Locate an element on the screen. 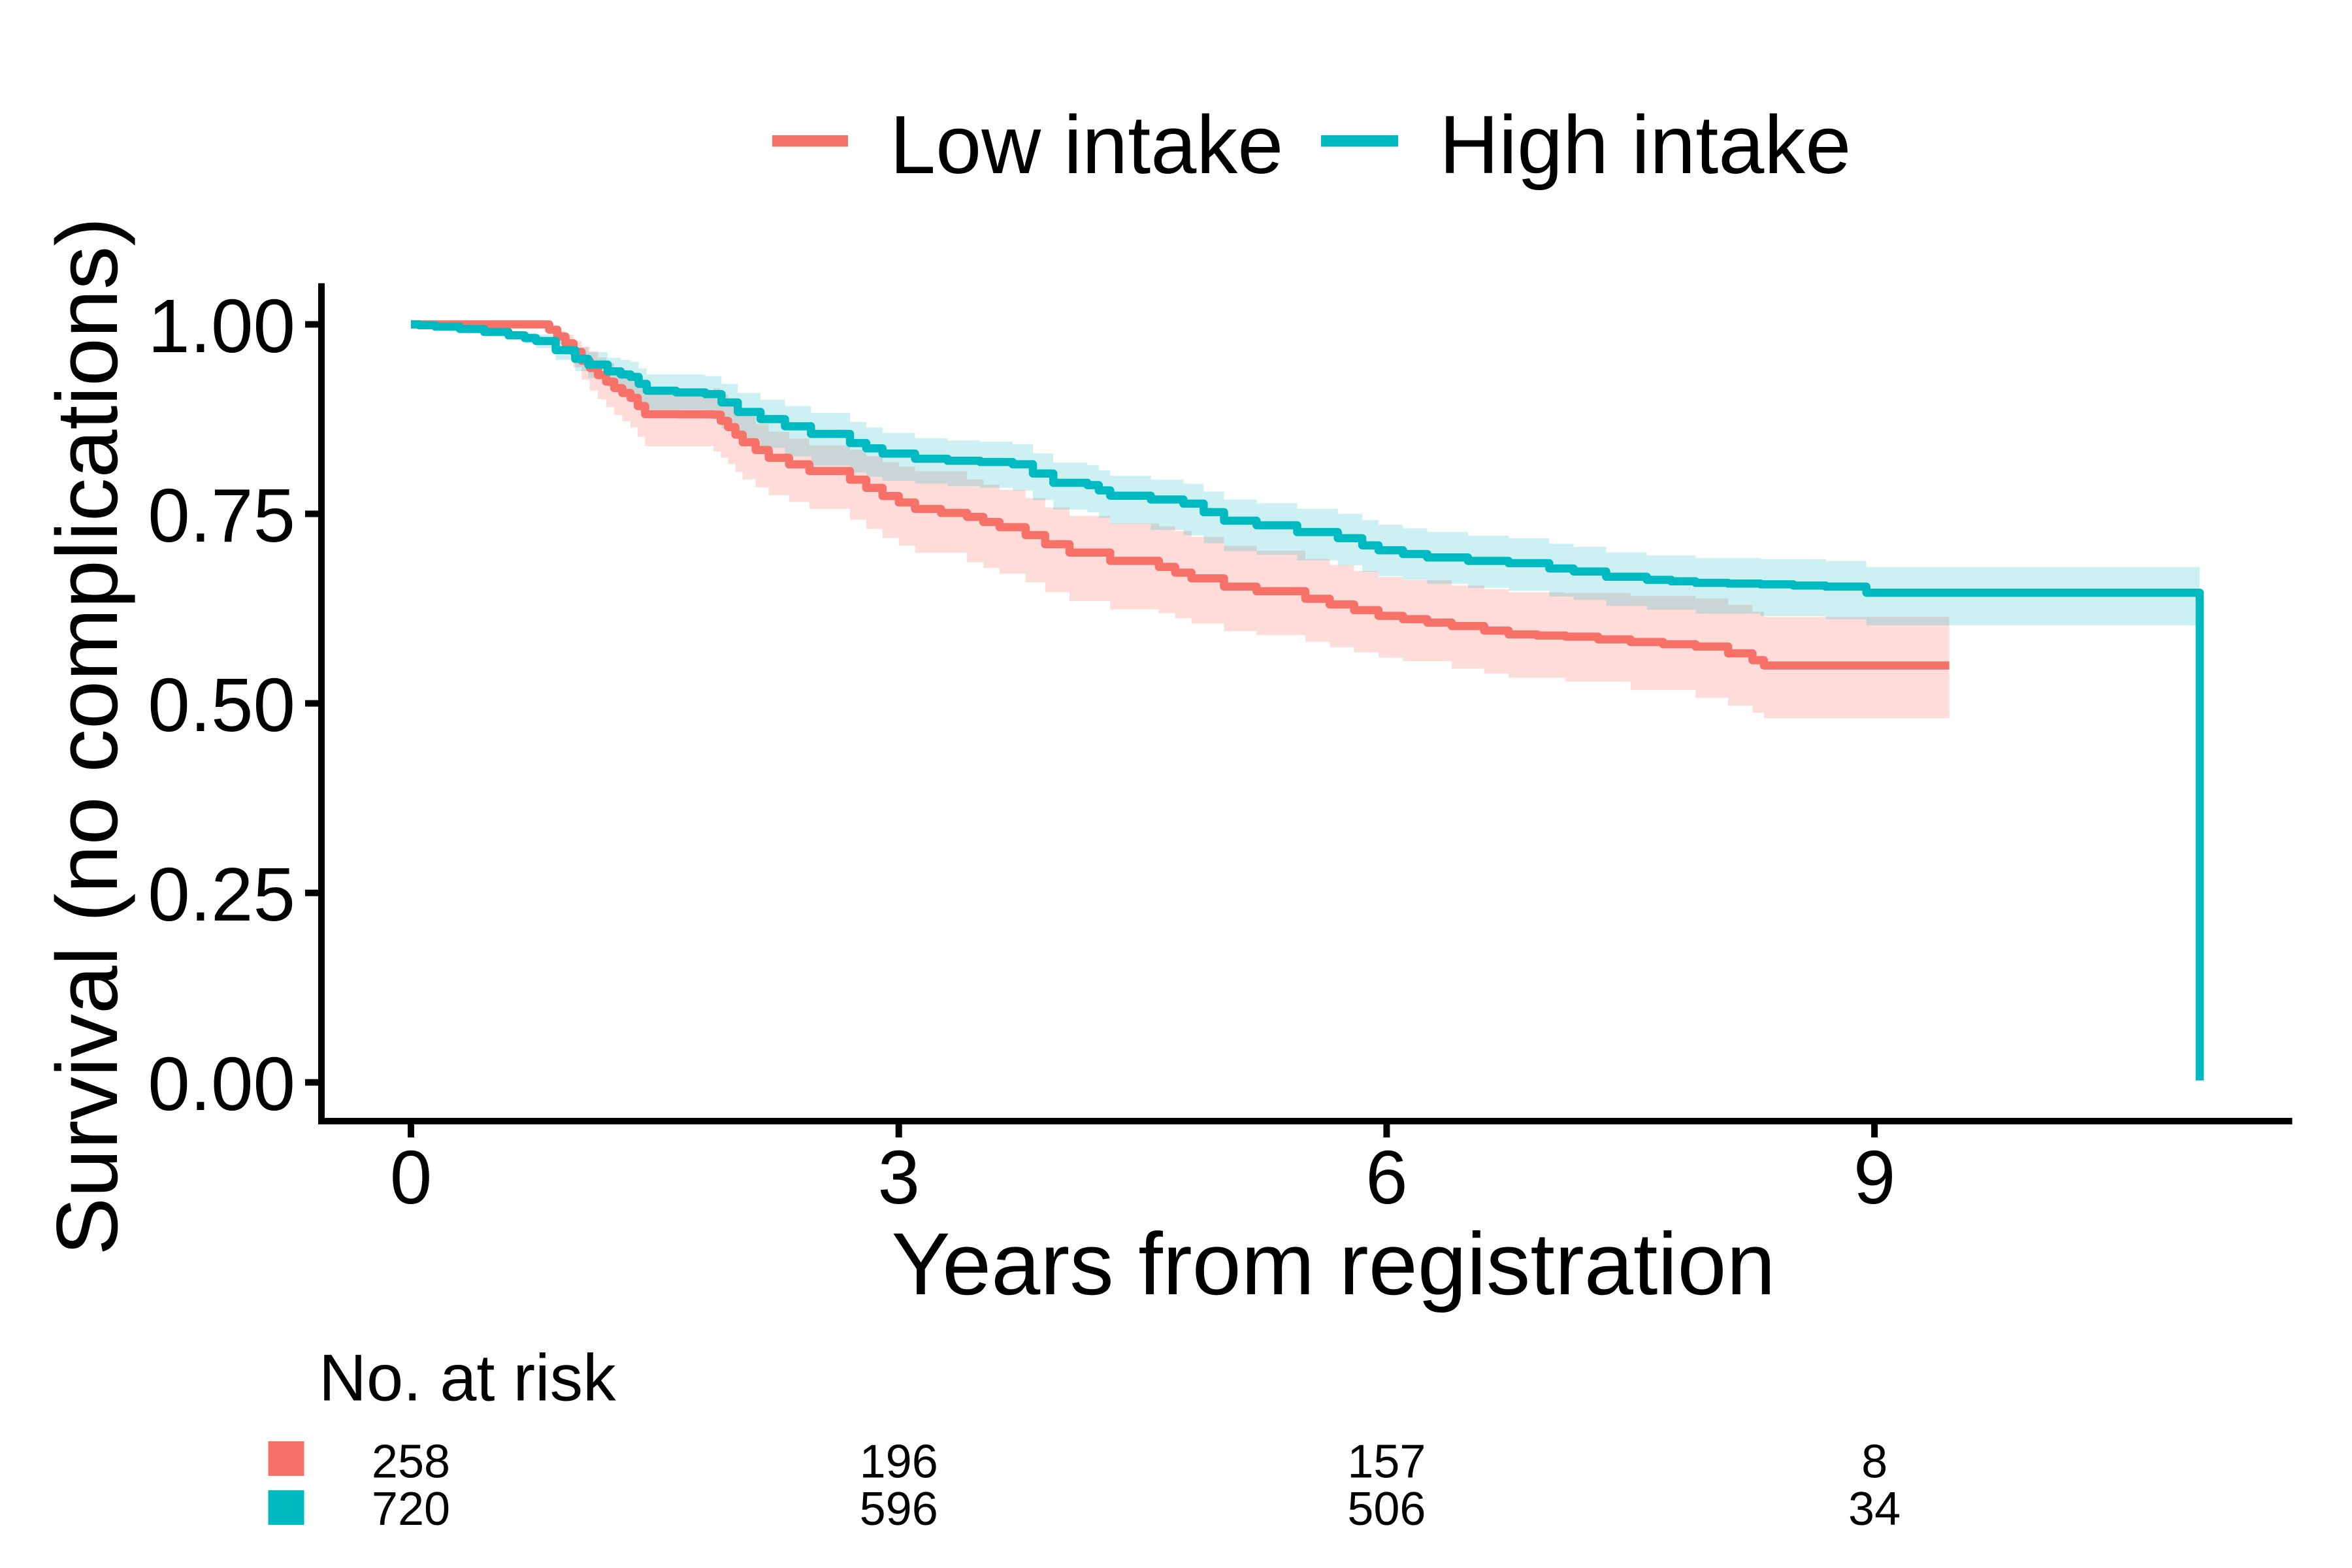 This screenshot has height=1568, width=2352. svg-text: 0.50 is located at coordinates (221, 704).